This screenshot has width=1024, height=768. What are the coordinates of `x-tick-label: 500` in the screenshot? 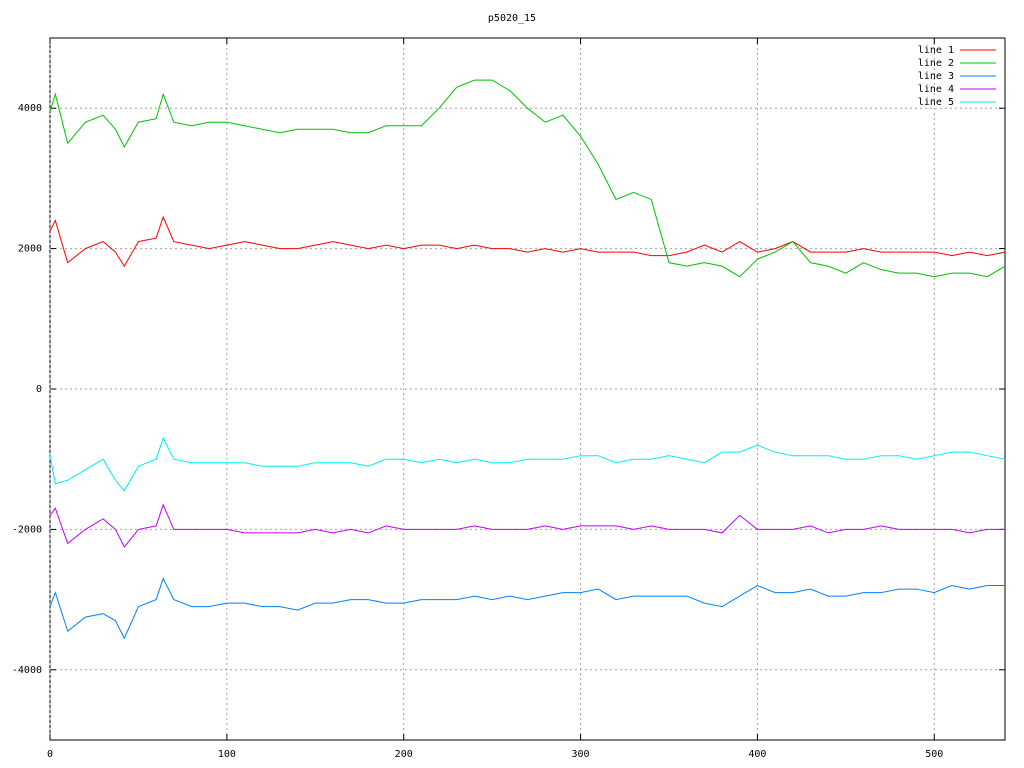 It's located at (934, 754).